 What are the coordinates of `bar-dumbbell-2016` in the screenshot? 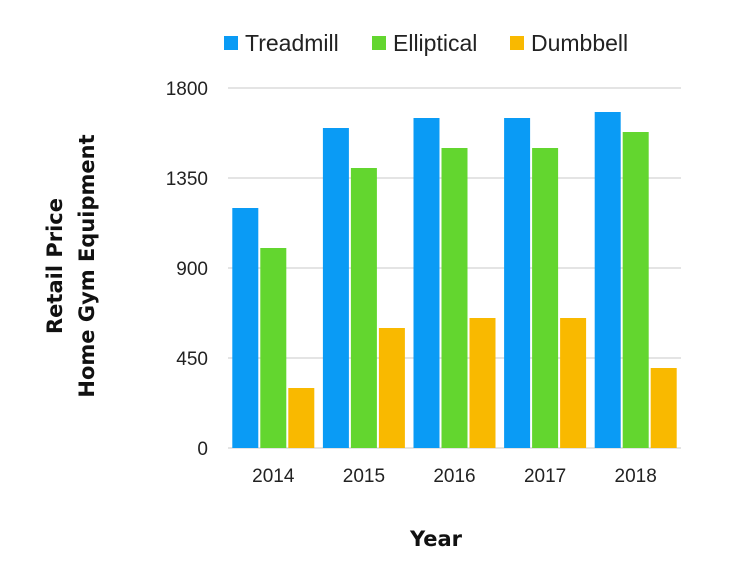 It's located at (482, 383).